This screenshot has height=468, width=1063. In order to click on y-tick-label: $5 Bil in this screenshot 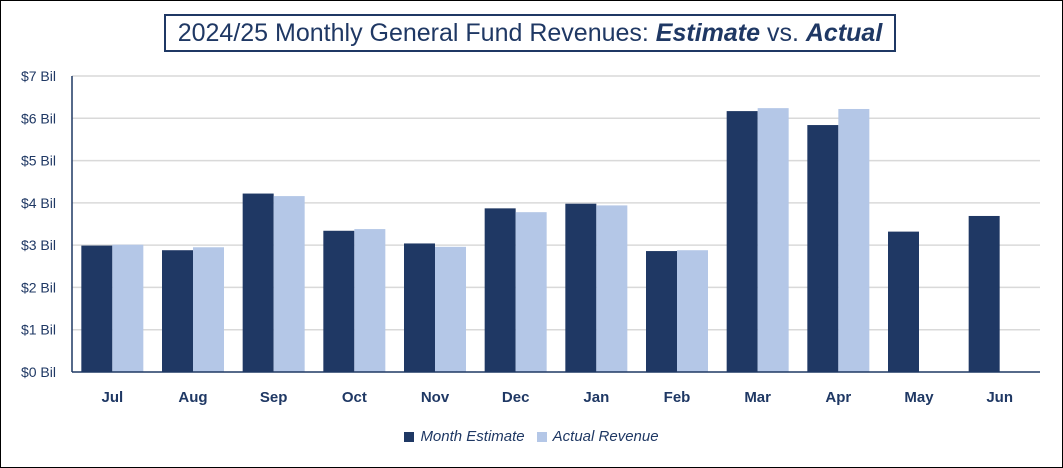, I will do `click(38, 161)`.